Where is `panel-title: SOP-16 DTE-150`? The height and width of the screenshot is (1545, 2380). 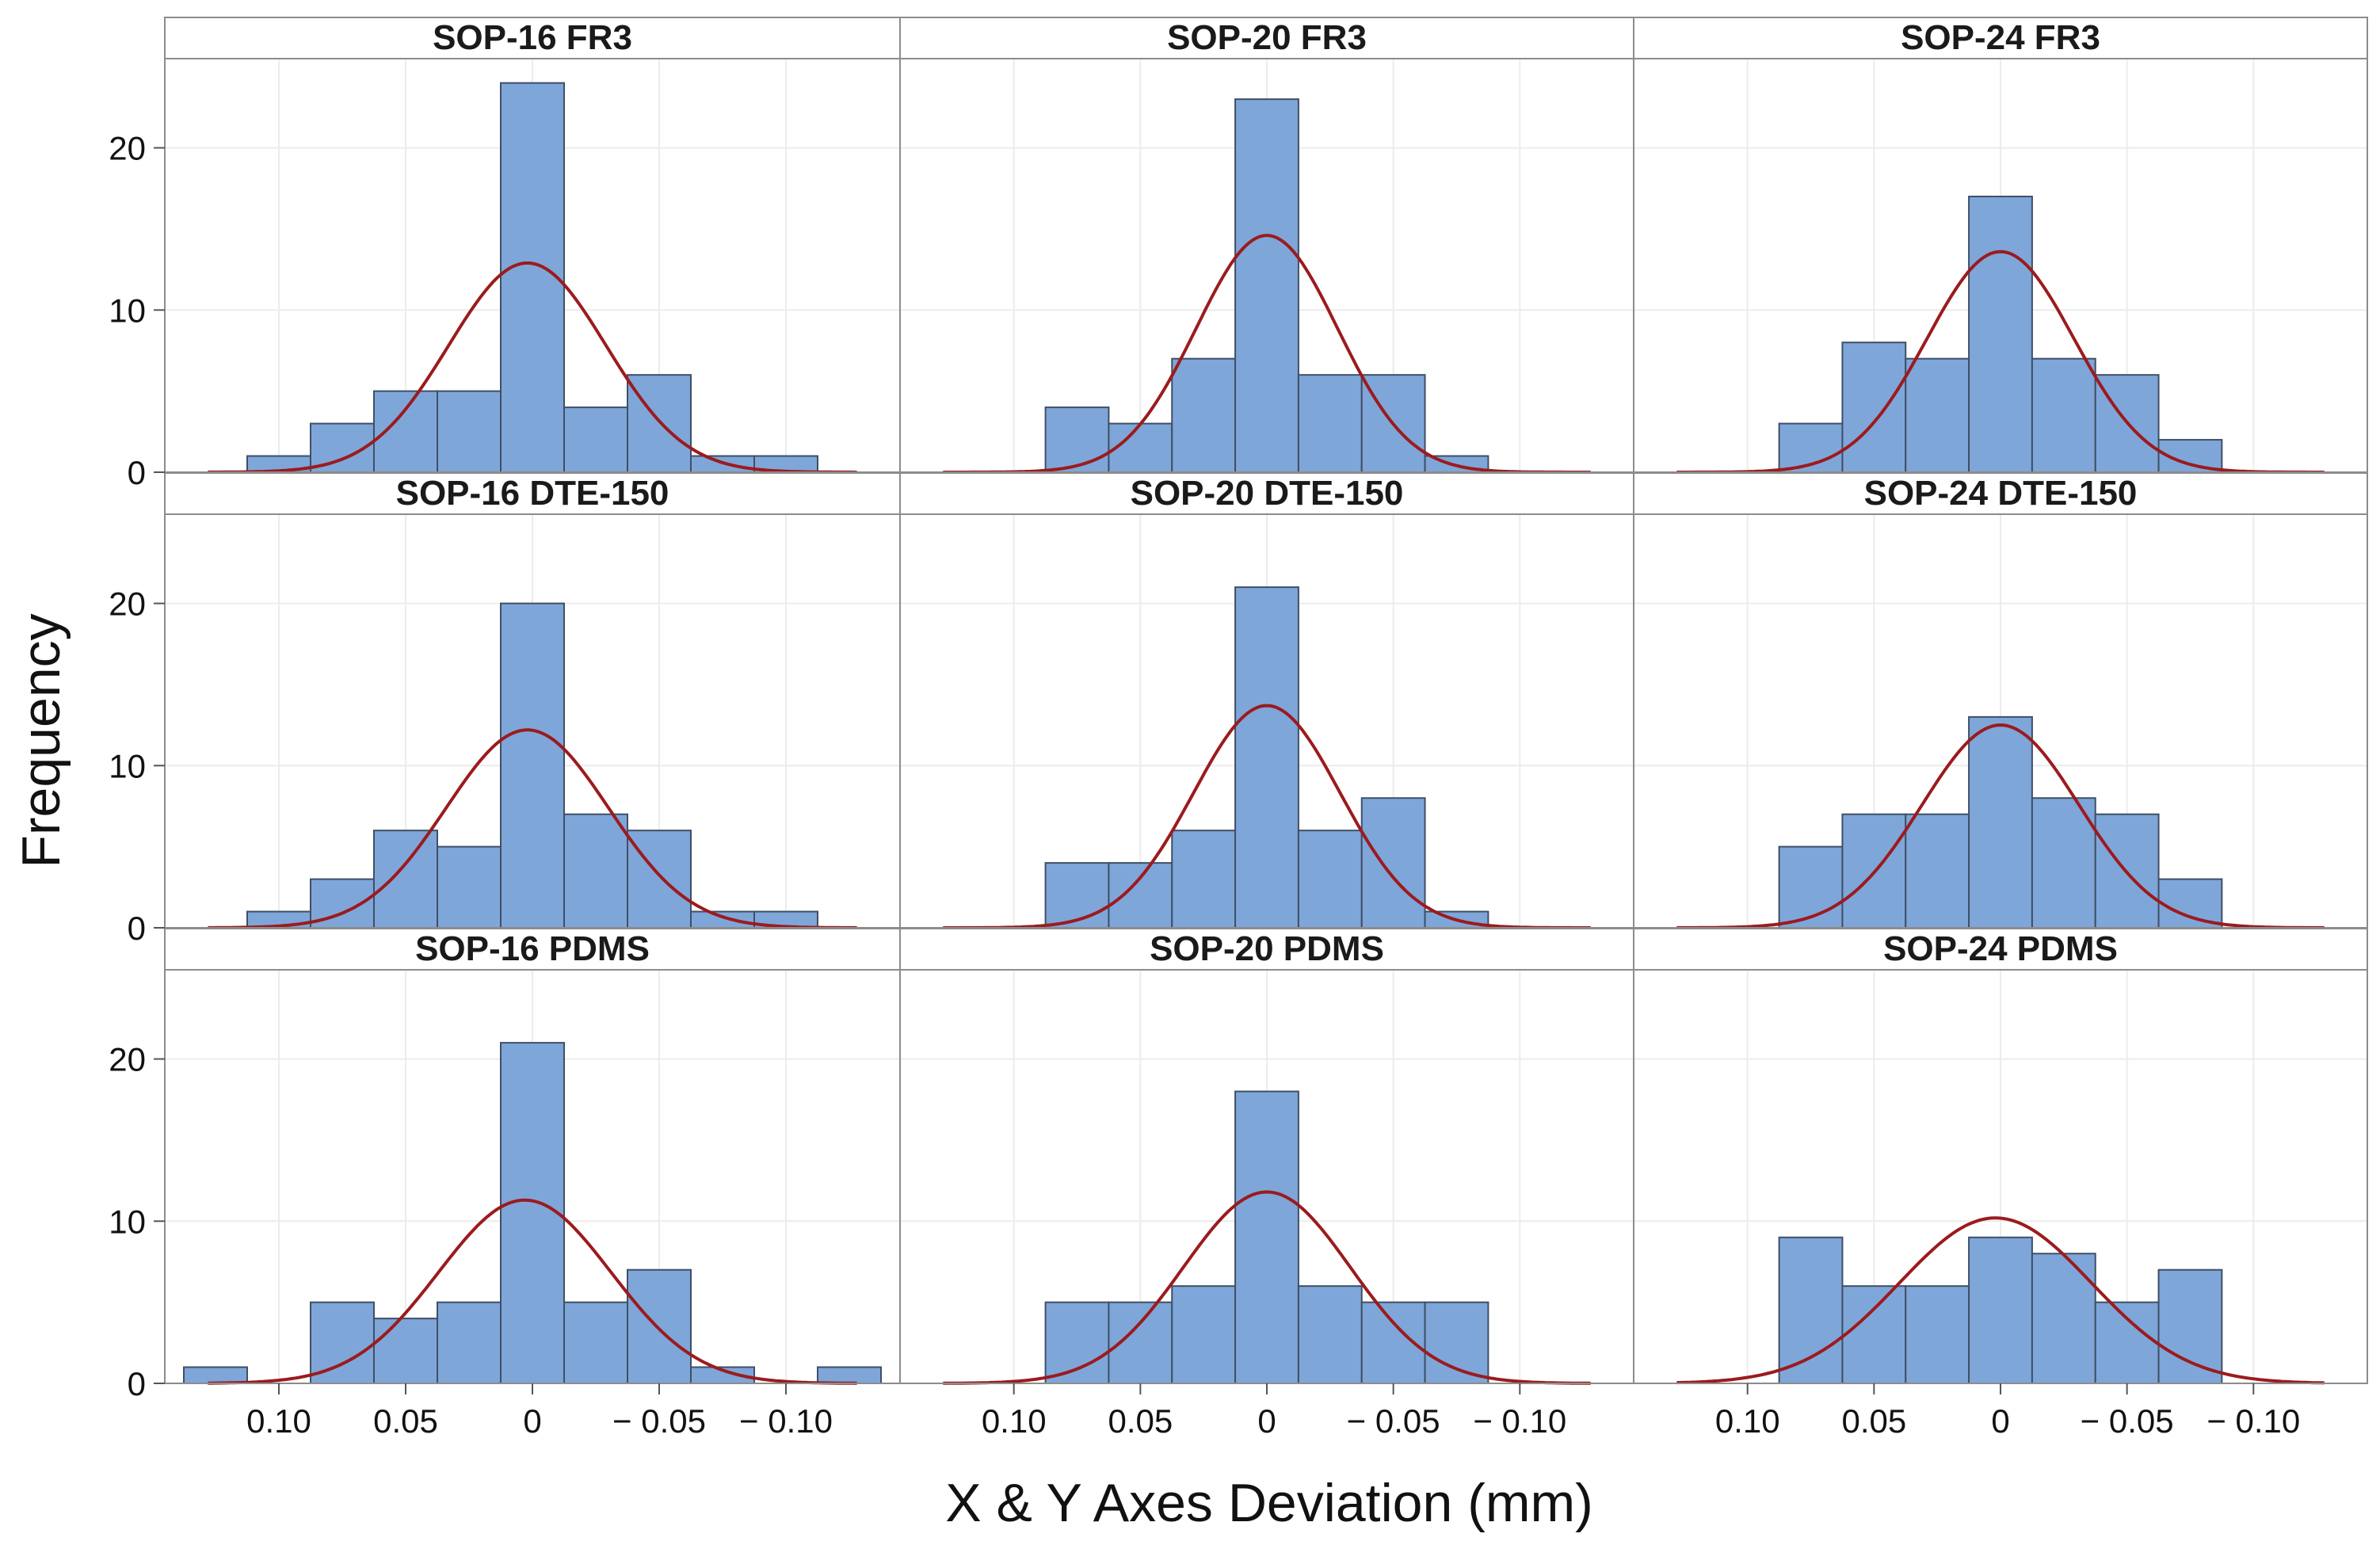
panel-title: SOP-16 DTE-150 is located at coordinates (532, 493).